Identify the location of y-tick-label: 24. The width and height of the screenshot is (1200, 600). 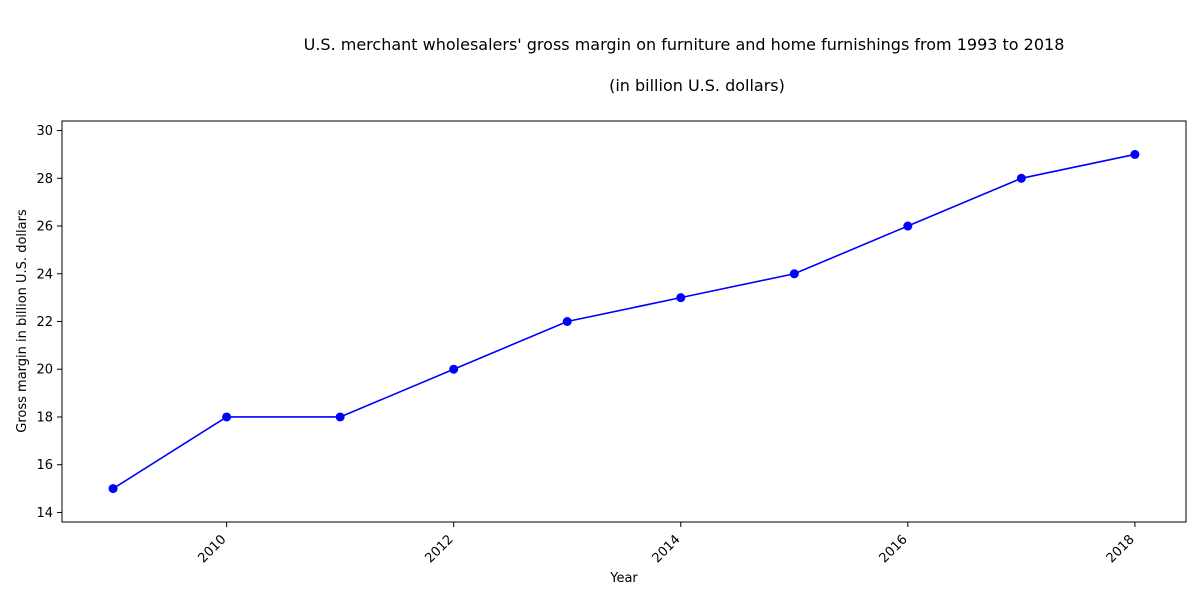
(44, 274).